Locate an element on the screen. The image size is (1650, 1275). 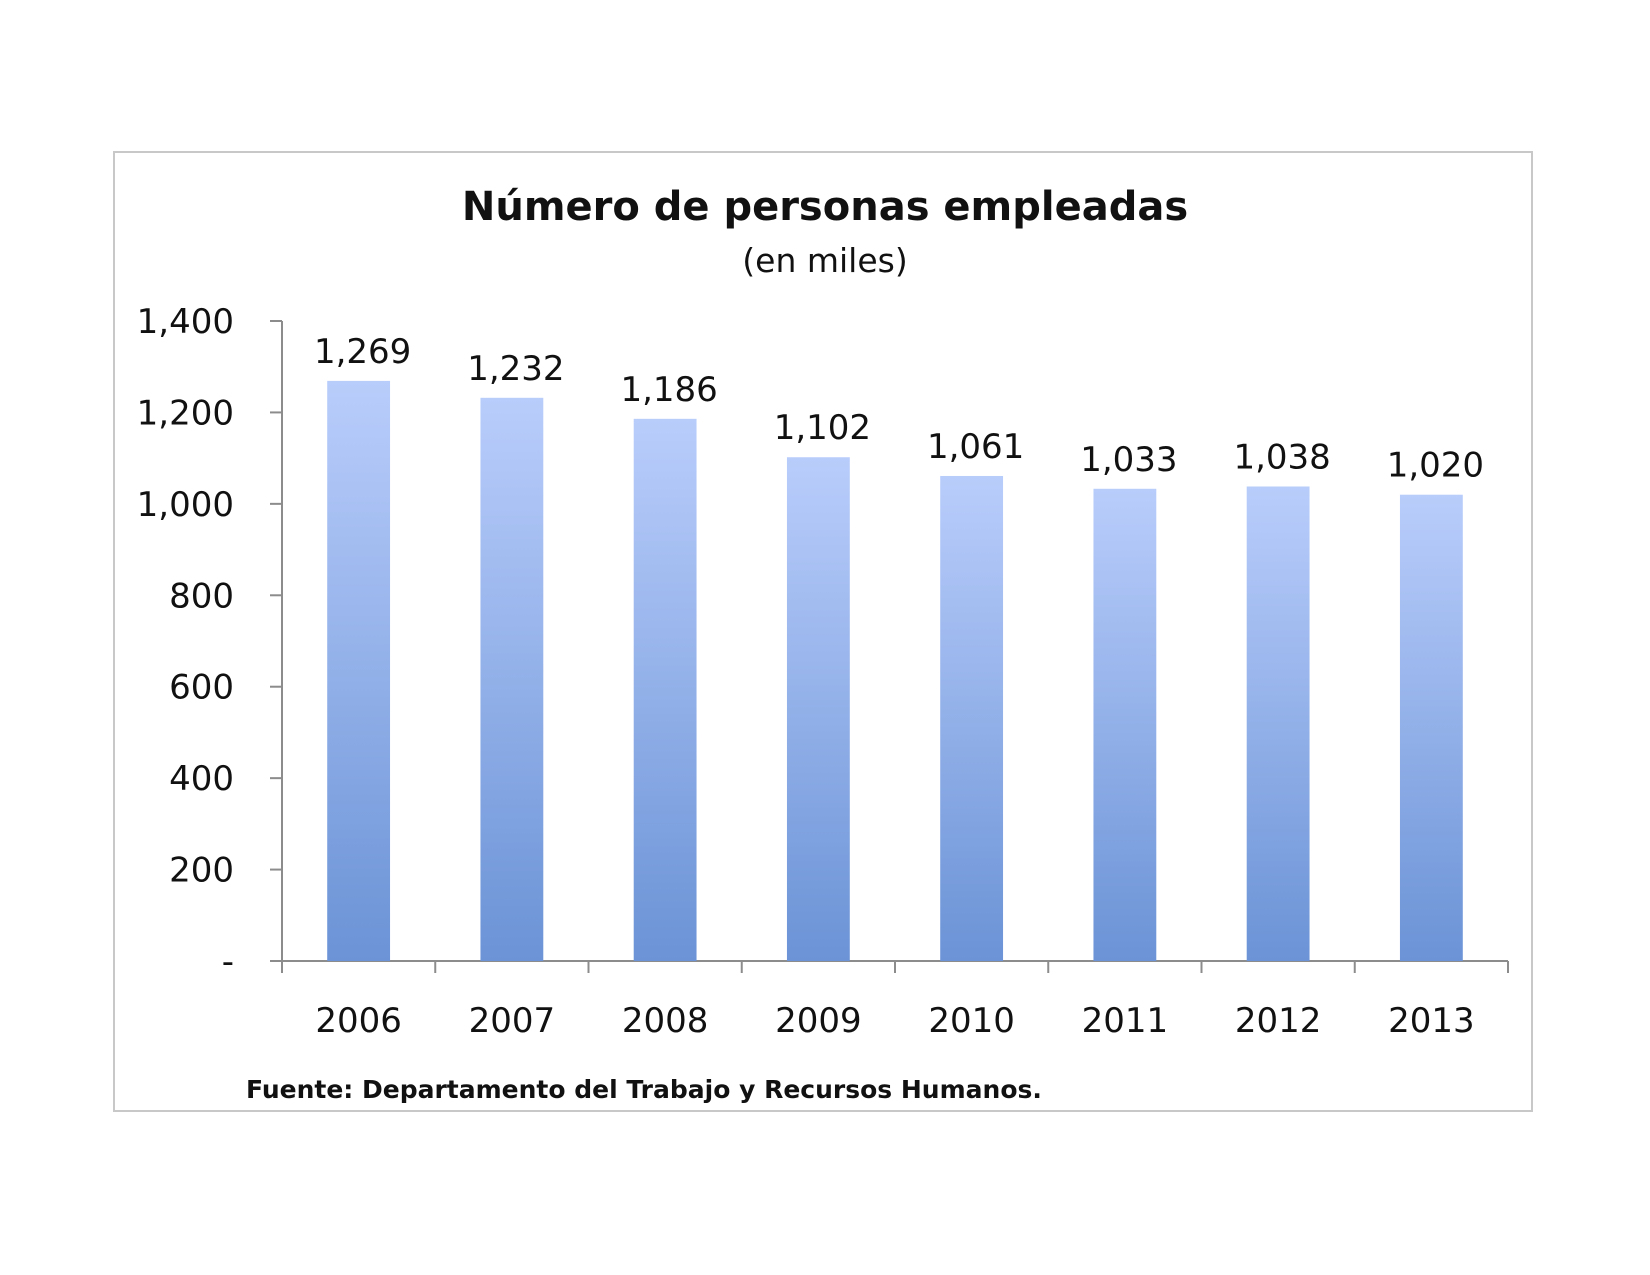
x-tick-label: 2011 is located at coordinates (1125, 1021).